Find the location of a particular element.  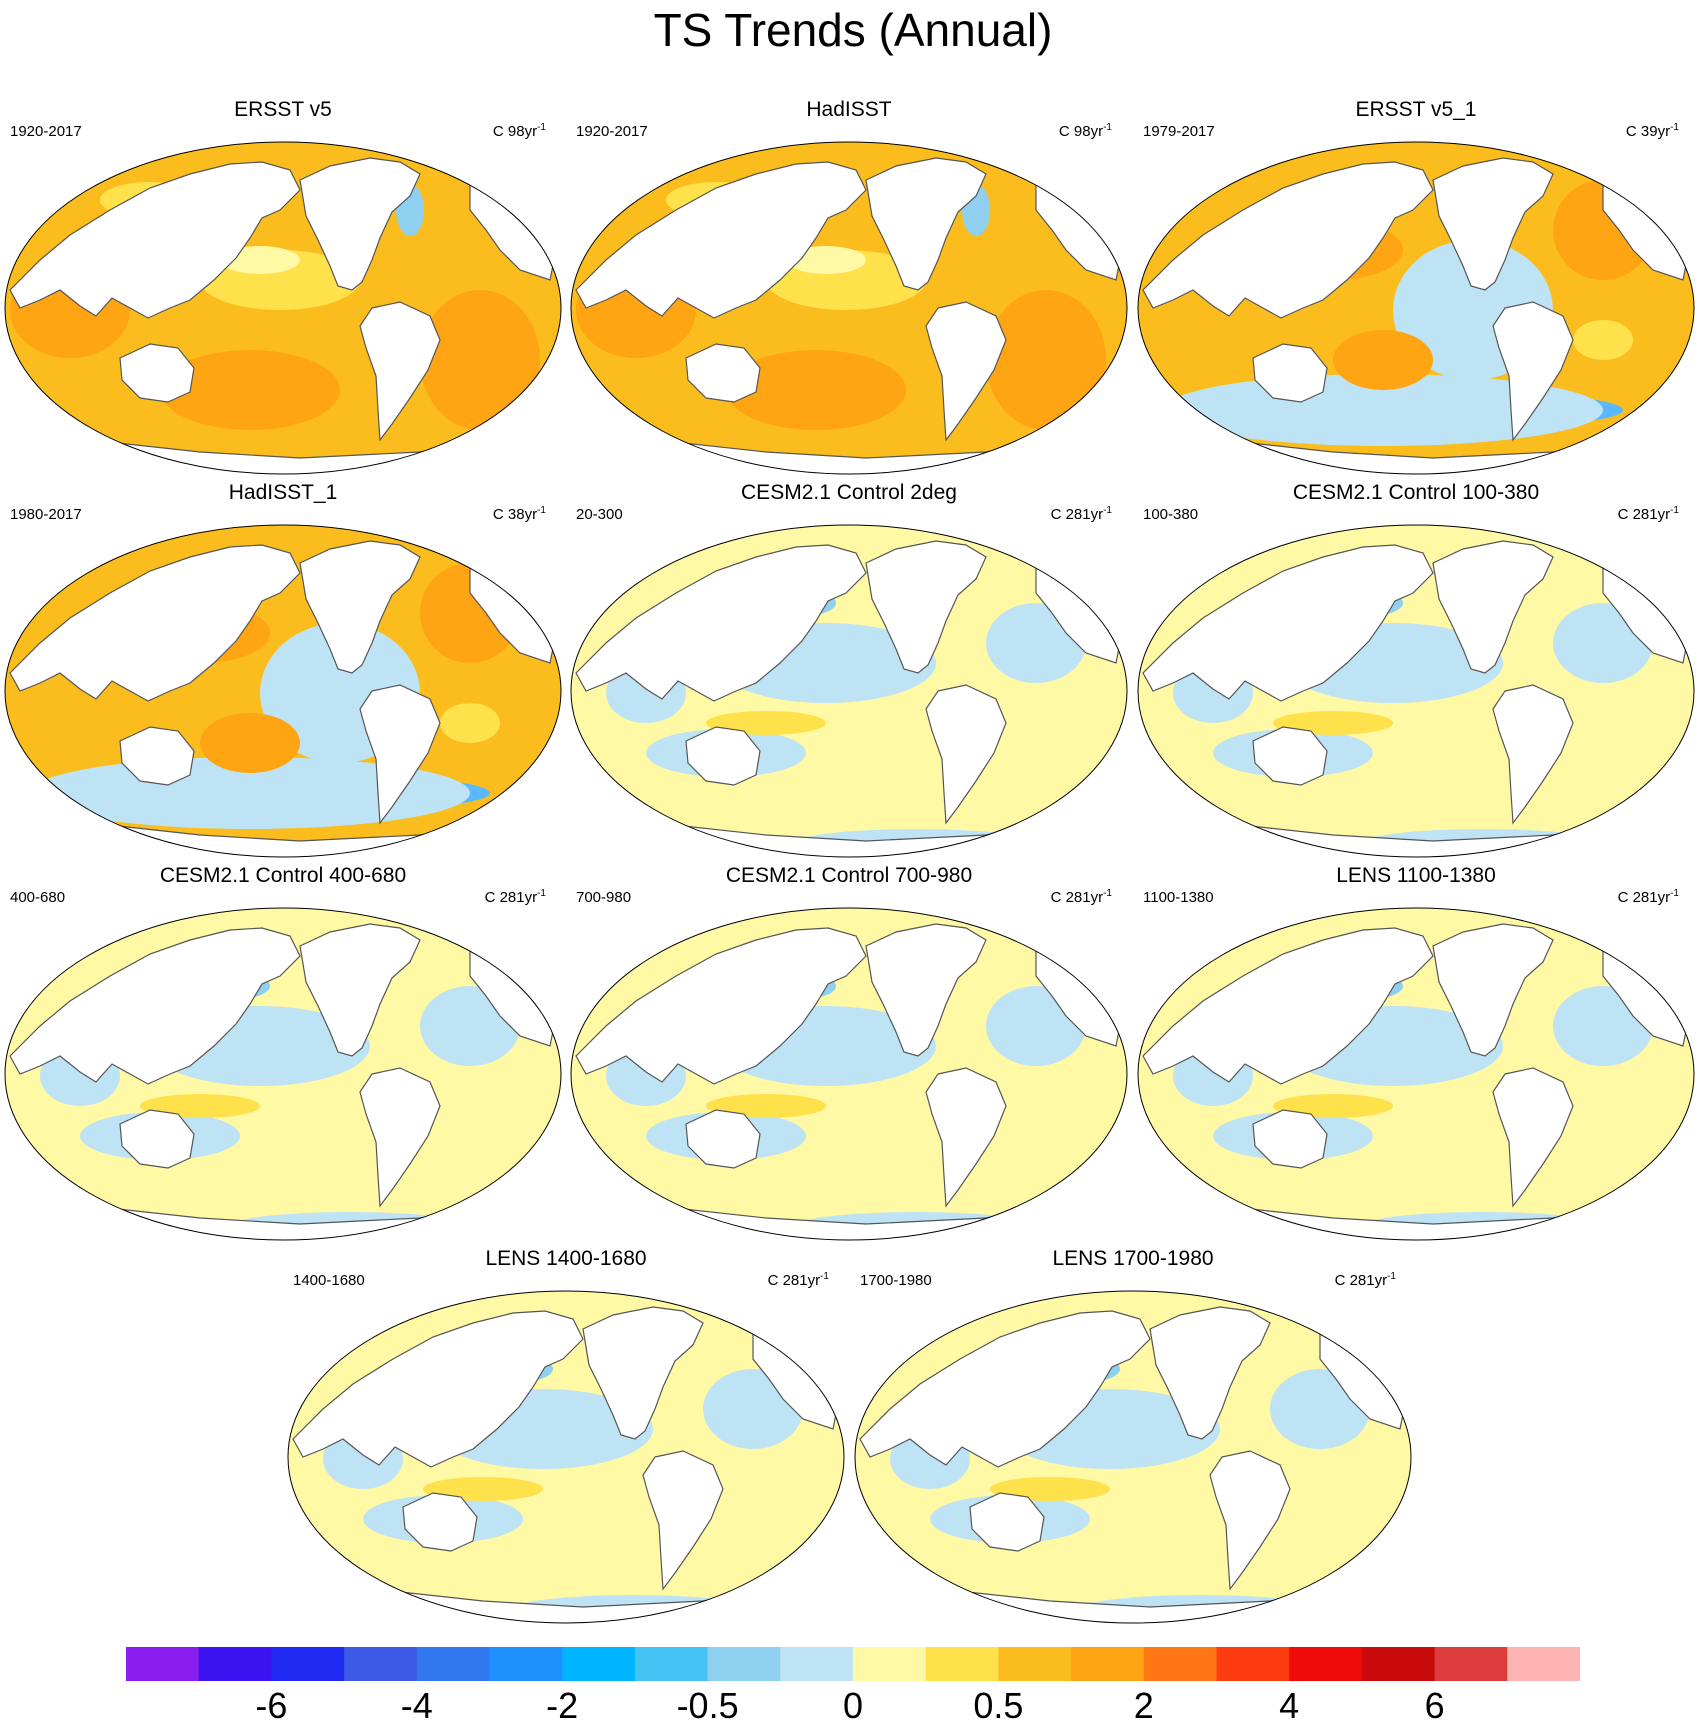

map-panel: CESM2.1 Control 100-380 100-380 C 281yr-1 is located at coordinates (1416, 669).